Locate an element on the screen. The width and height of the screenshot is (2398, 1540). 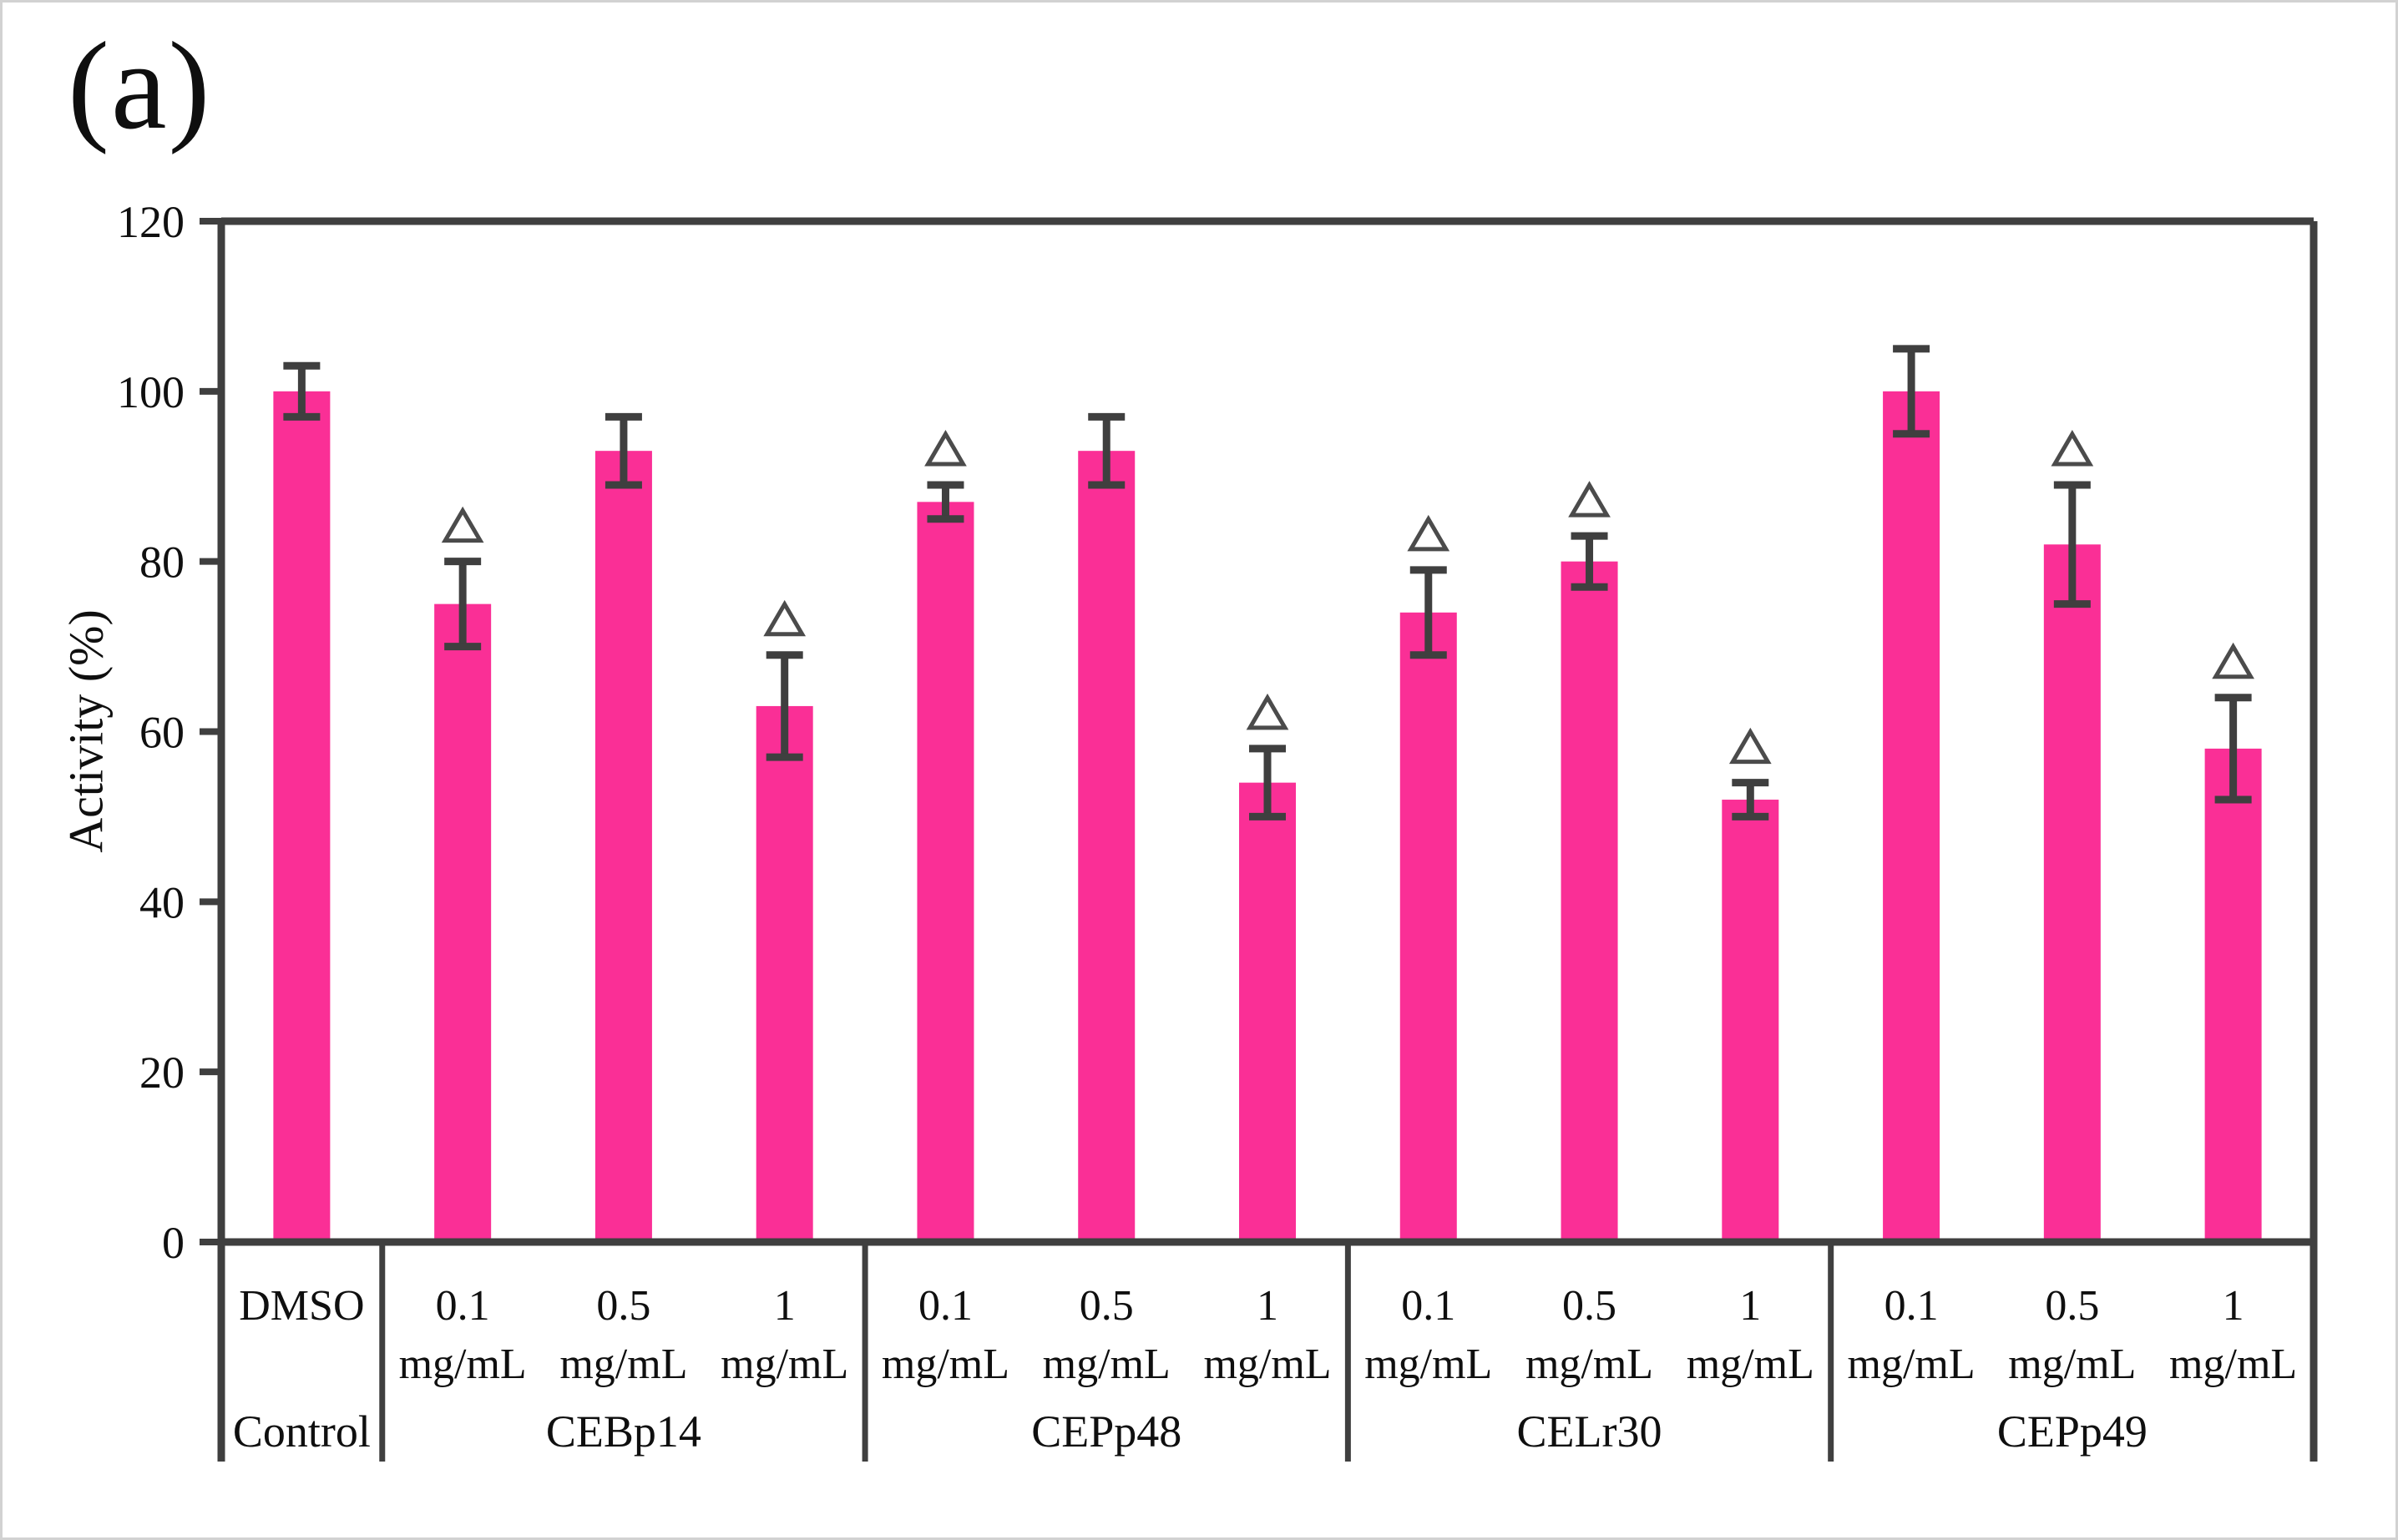
group-label: CEPp48 is located at coordinates (1106, 1431).